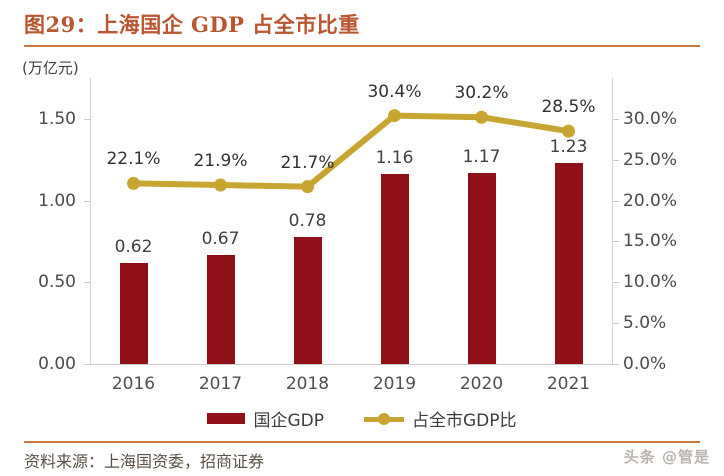 Image resolution: width=724 pixels, height=476 pixels. I want to click on figure-title-block: 图29：上海国企 GDP 占全市比重, so click(362, 25).